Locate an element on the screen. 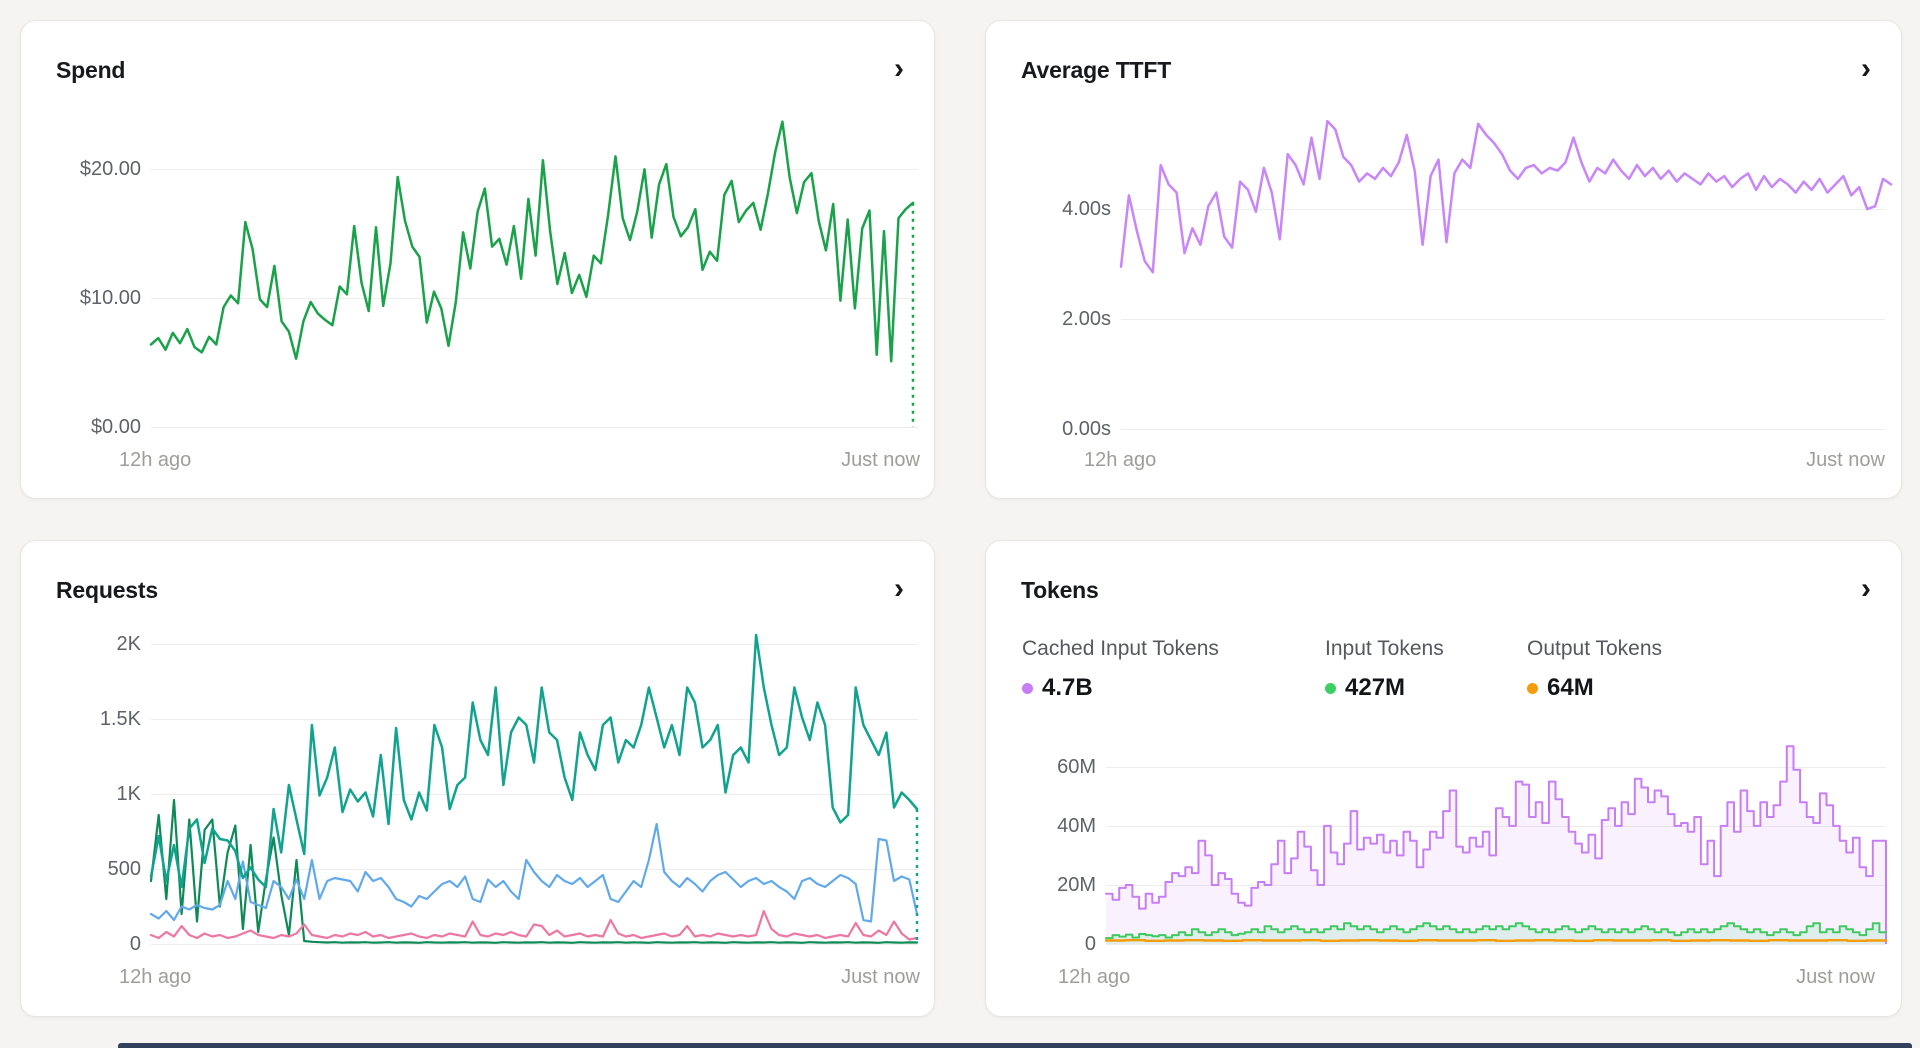  y-tick-label: $20.00 is located at coordinates (110, 169).